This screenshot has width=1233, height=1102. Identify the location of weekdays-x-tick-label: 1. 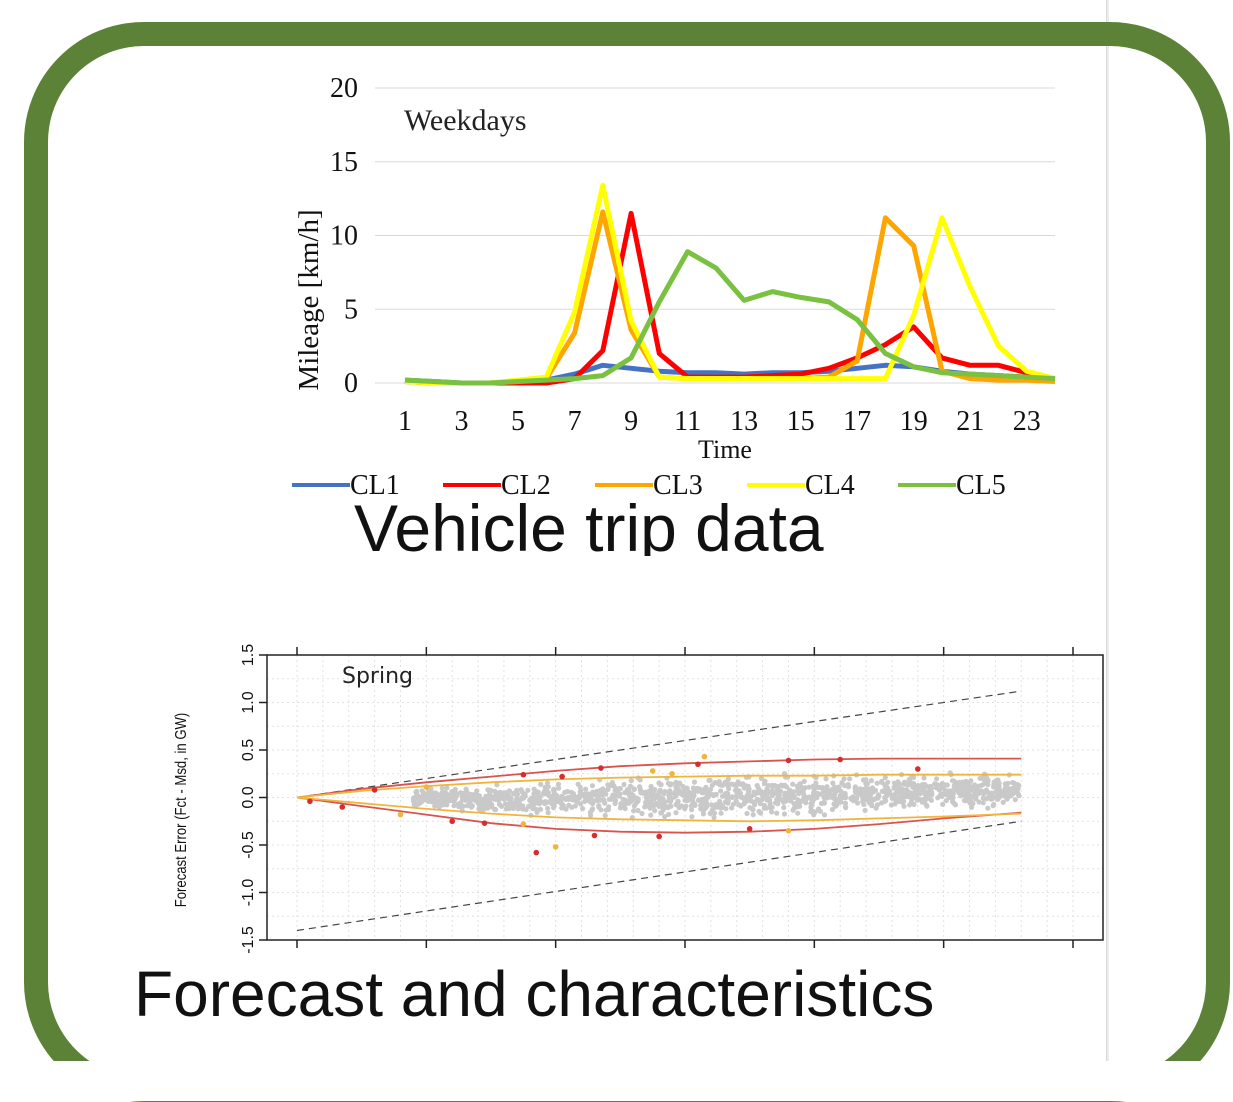
(405, 421).